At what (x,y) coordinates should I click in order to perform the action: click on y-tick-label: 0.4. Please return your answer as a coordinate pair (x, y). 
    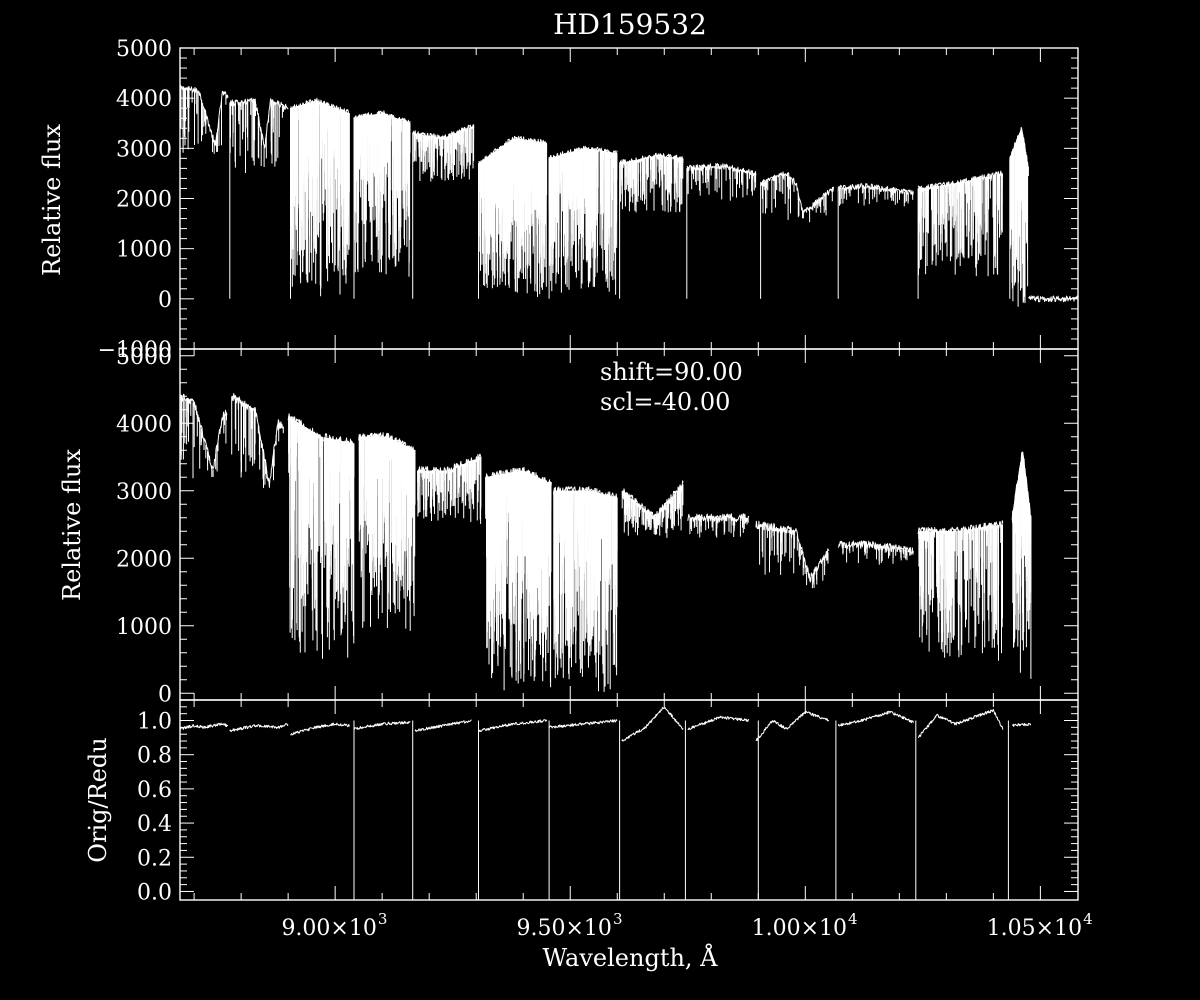
    Looking at the image, I should click on (154, 824).